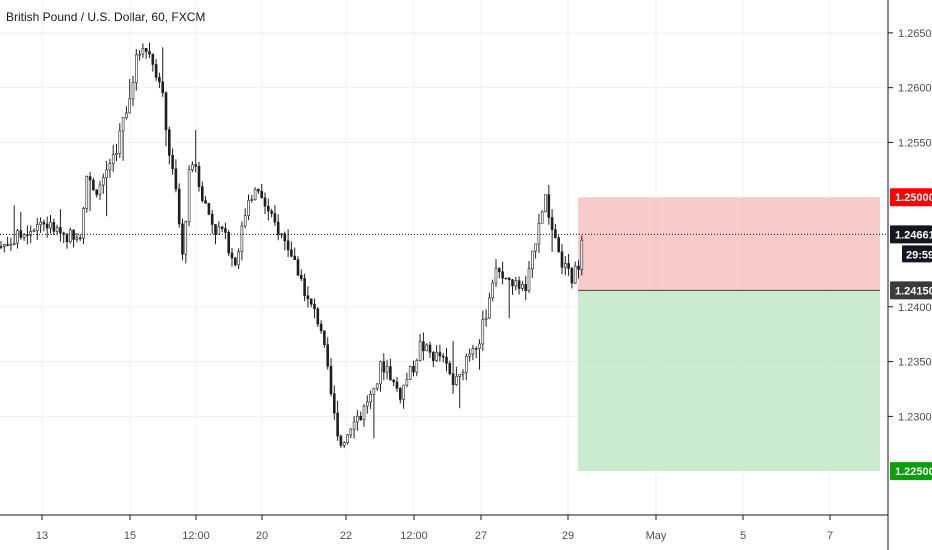  Describe the element at coordinates (196, 536) in the screenshot. I see `time-tick-label: 12:00` at that location.